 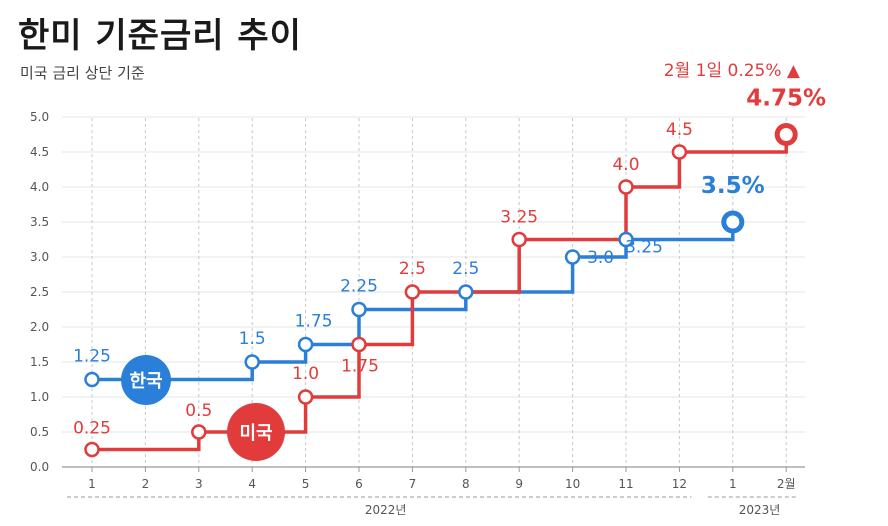 I want to click on data-label: 0.5, so click(x=198, y=411).